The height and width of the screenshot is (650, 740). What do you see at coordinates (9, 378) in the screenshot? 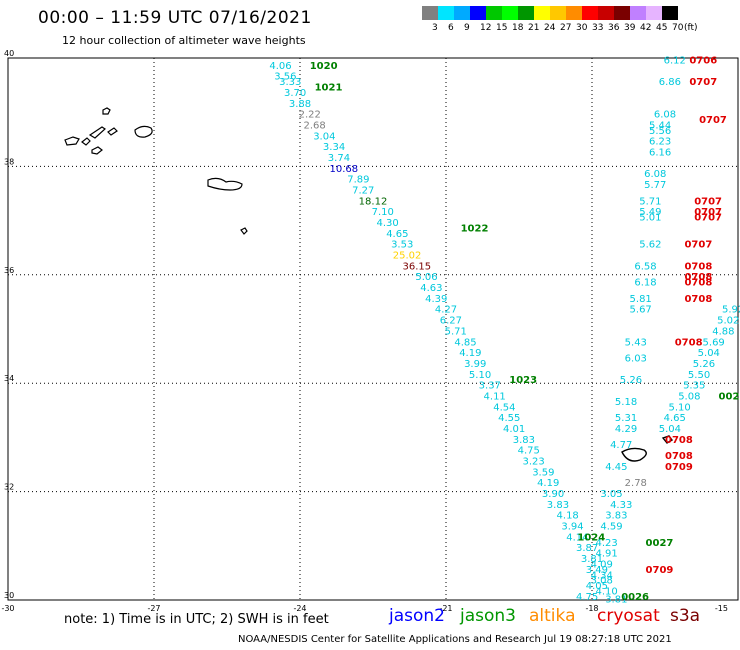
I see `latitude-label: 34` at bounding box center [9, 378].